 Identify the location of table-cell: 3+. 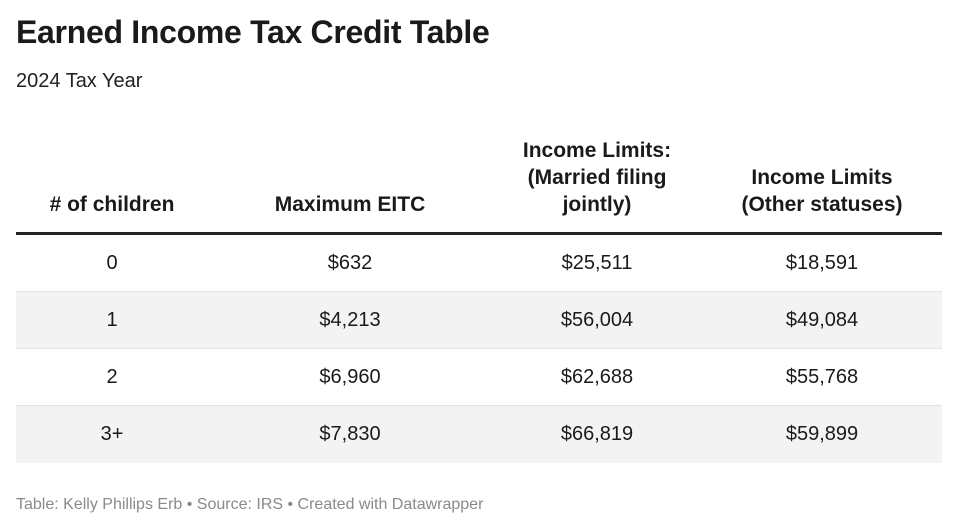
(112, 434).